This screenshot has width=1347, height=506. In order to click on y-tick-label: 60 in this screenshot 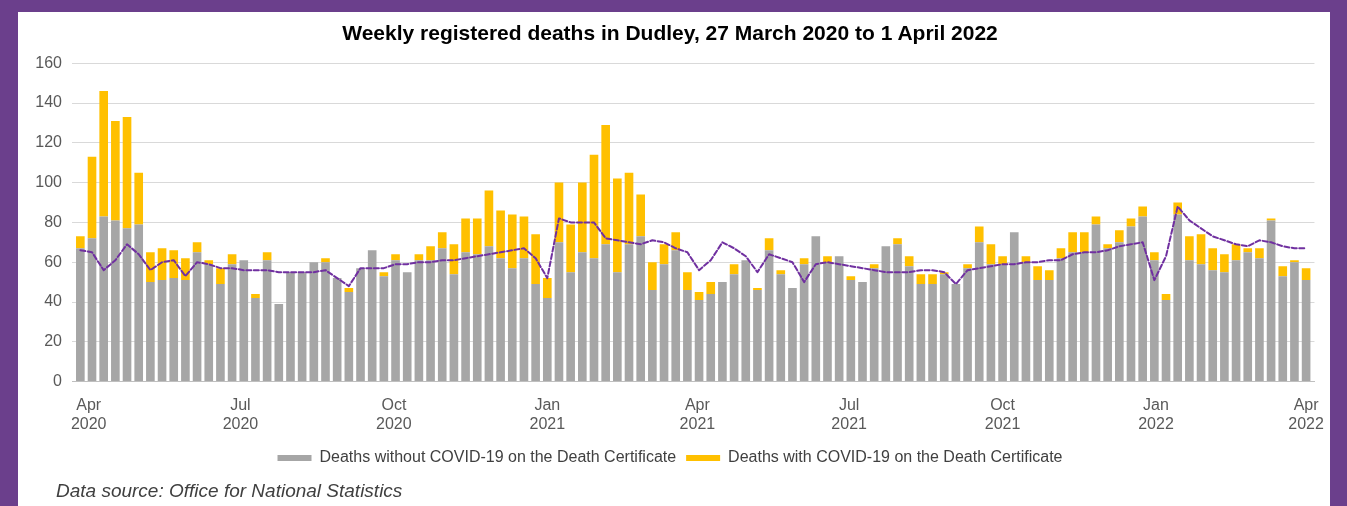, I will do `click(53, 261)`.